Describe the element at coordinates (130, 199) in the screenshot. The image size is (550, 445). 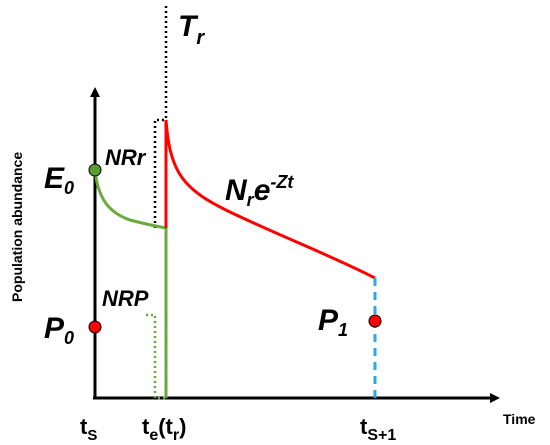
I see `nrr-green-curve` at that location.